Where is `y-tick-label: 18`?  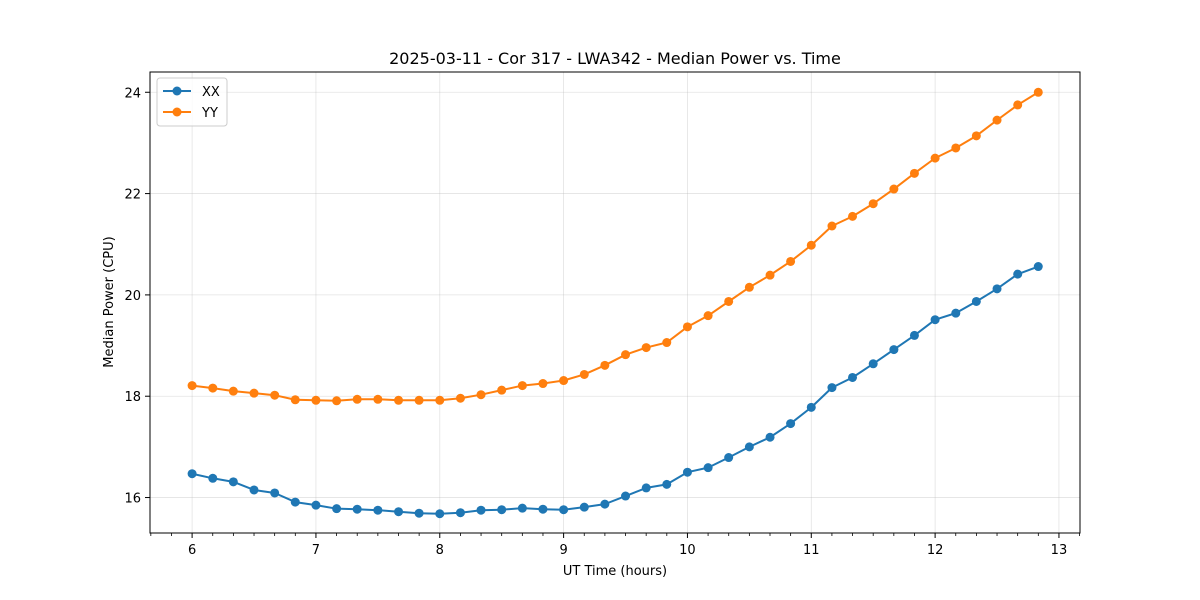
y-tick-label: 18 is located at coordinates (132, 397).